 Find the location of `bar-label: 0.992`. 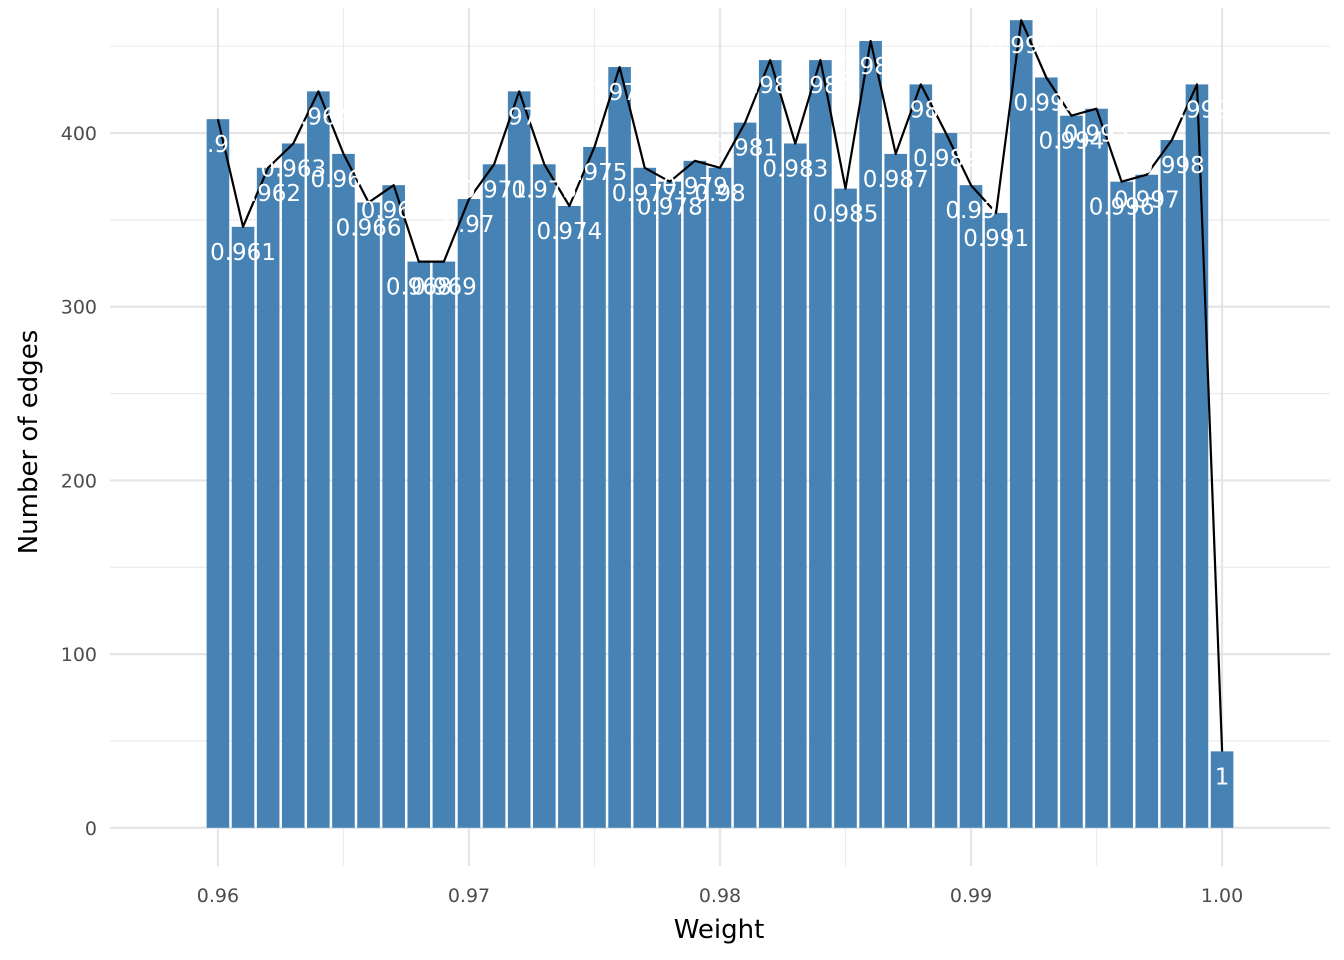

bar-label: 0.992 is located at coordinates (1021, 46).